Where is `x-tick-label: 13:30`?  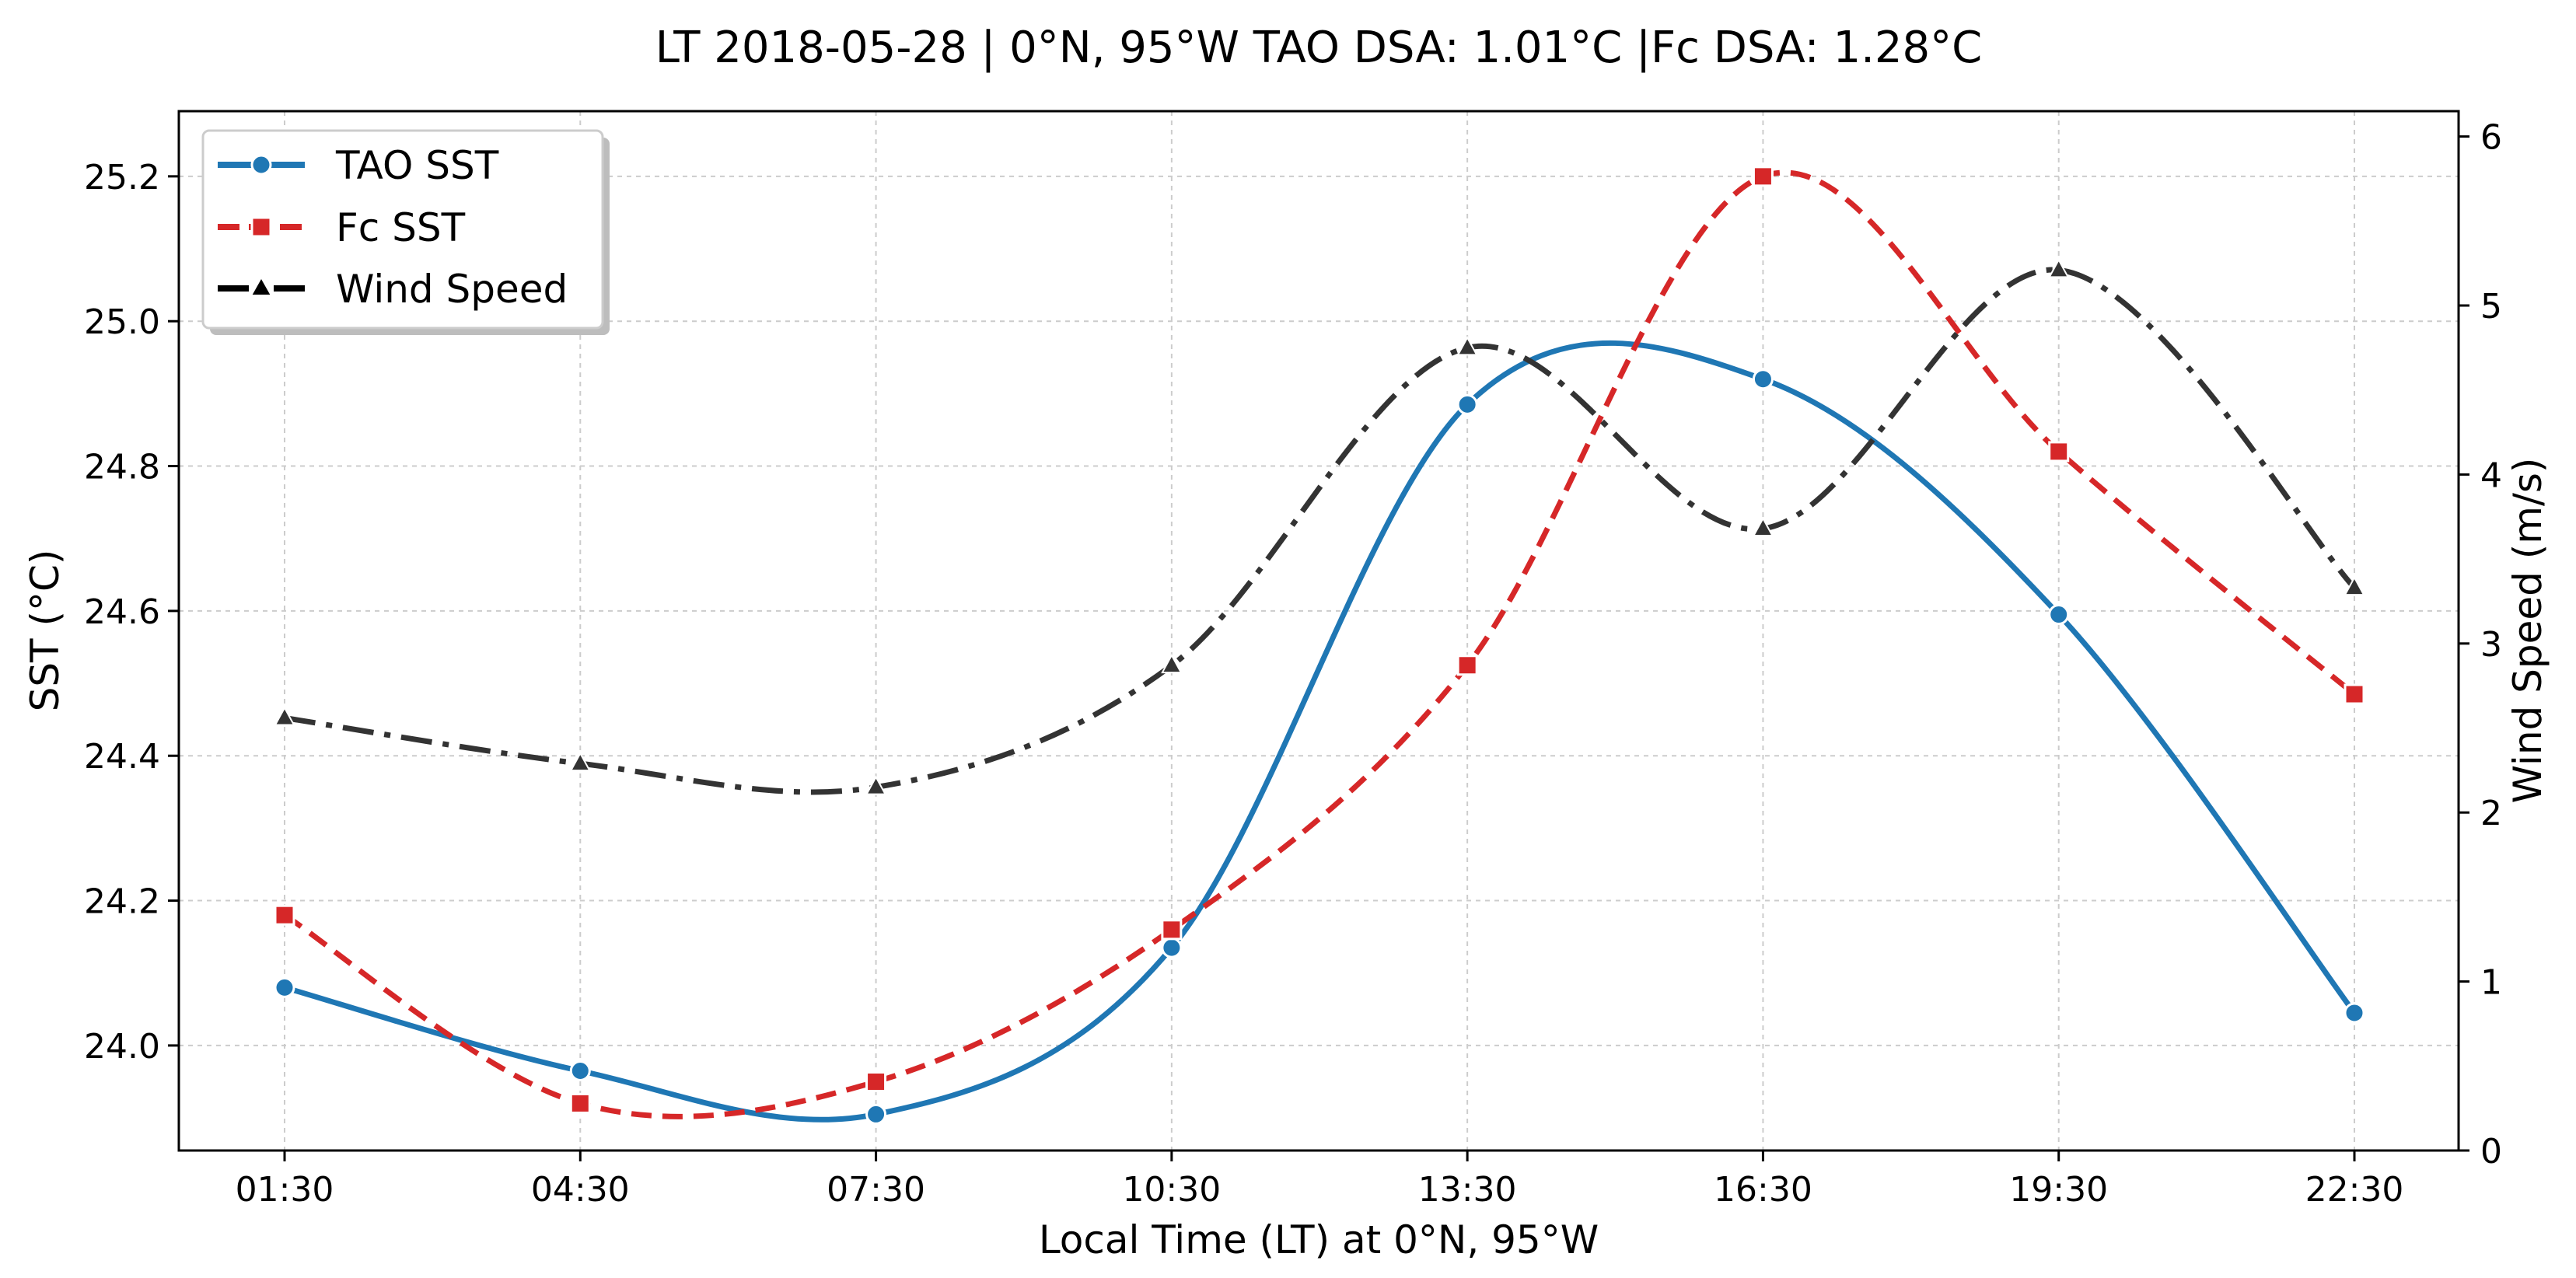 x-tick-label: 13:30 is located at coordinates (1467, 1190).